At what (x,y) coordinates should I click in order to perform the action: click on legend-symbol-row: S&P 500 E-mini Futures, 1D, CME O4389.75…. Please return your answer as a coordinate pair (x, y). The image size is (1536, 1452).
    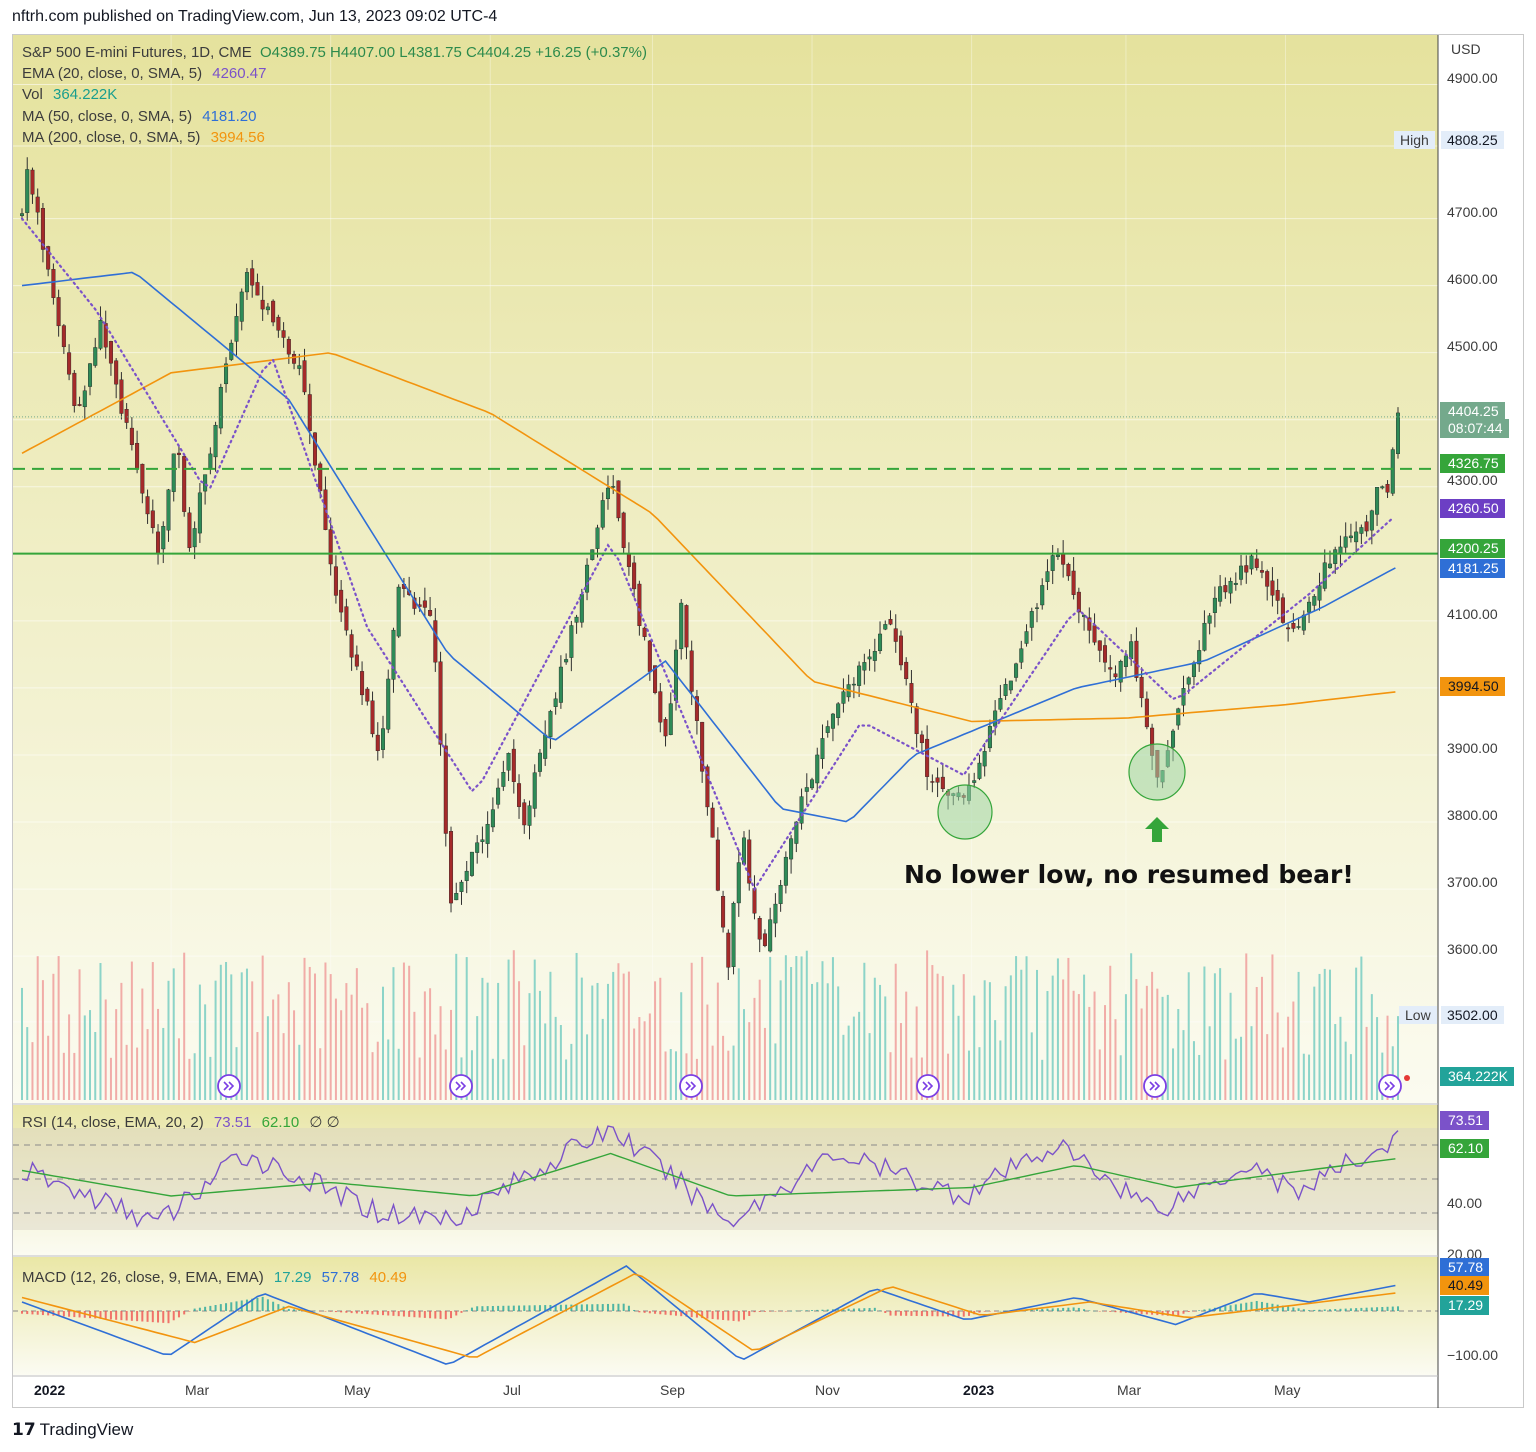
    Looking at the image, I should click on (334, 52).